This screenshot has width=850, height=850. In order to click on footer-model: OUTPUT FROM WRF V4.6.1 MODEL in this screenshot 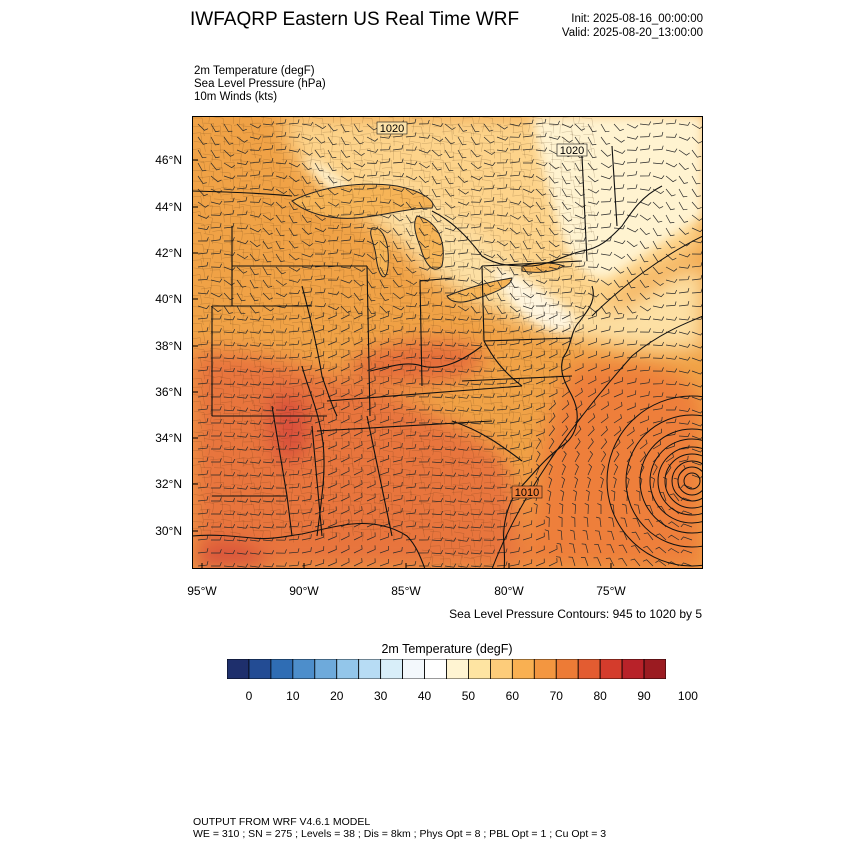, I will do `click(282, 822)`.